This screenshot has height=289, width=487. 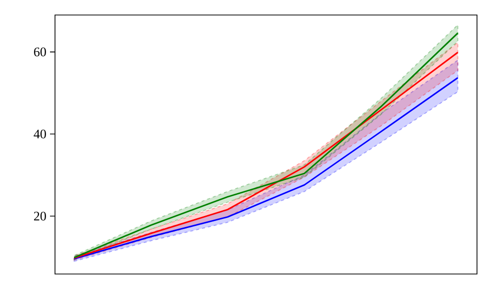 What do you see at coordinates (40, 52) in the screenshot?
I see `y-tick-label: 60` at bounding box center [40, 52].